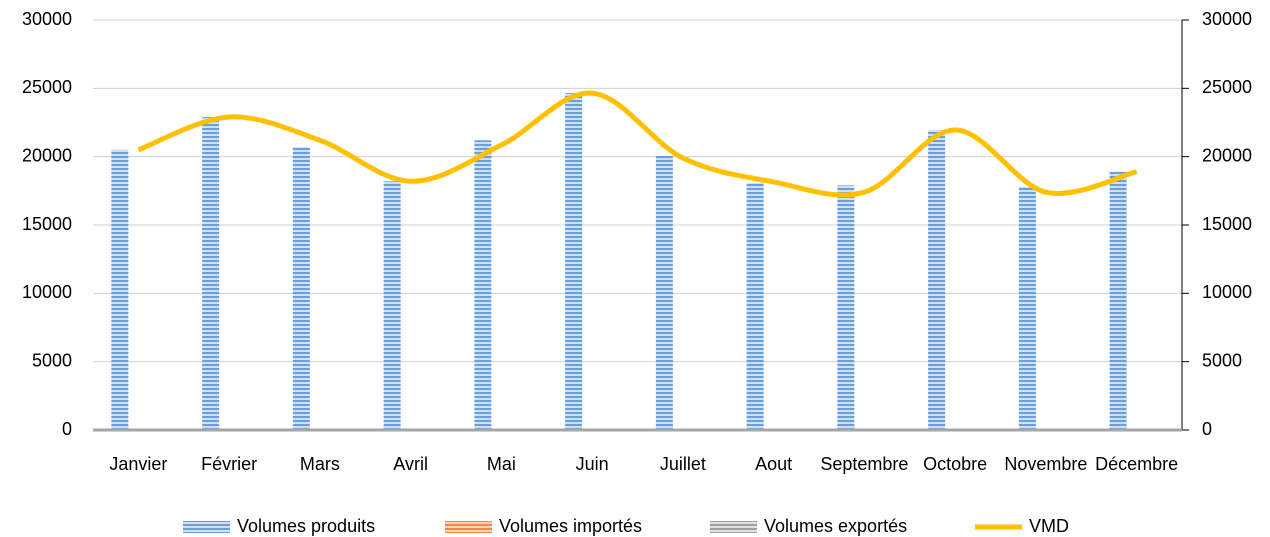 The width and height of the screenshot is (1270, 537). Describe the element at coordinates (229, 464) in the screenshot. I see `x-tick-label: Février` at that location.